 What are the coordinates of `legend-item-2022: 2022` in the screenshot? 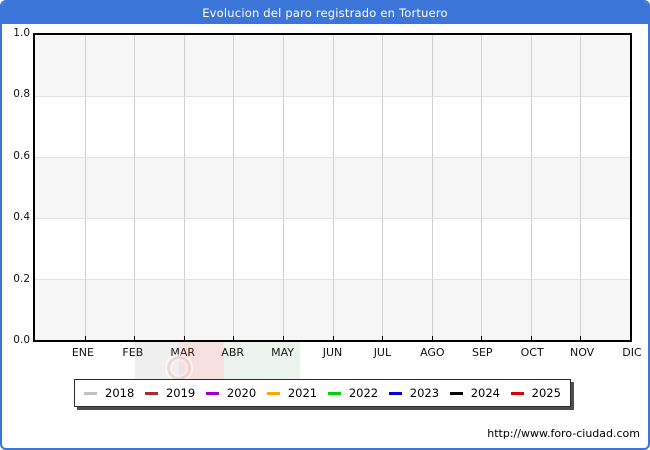 It's located at (353, 393).